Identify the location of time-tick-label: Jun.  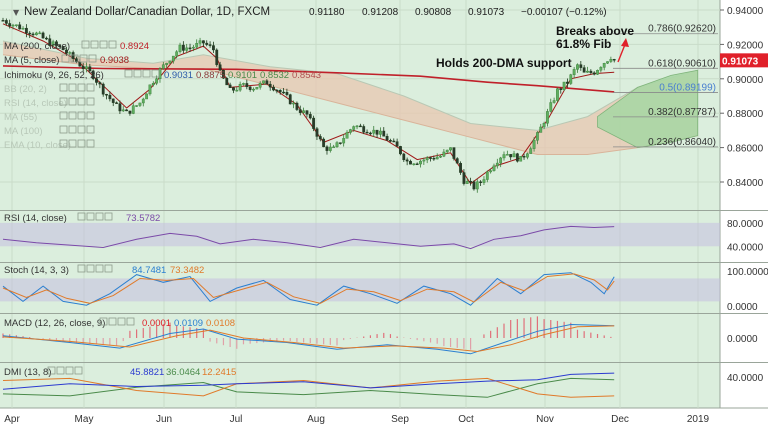
(164, 419).